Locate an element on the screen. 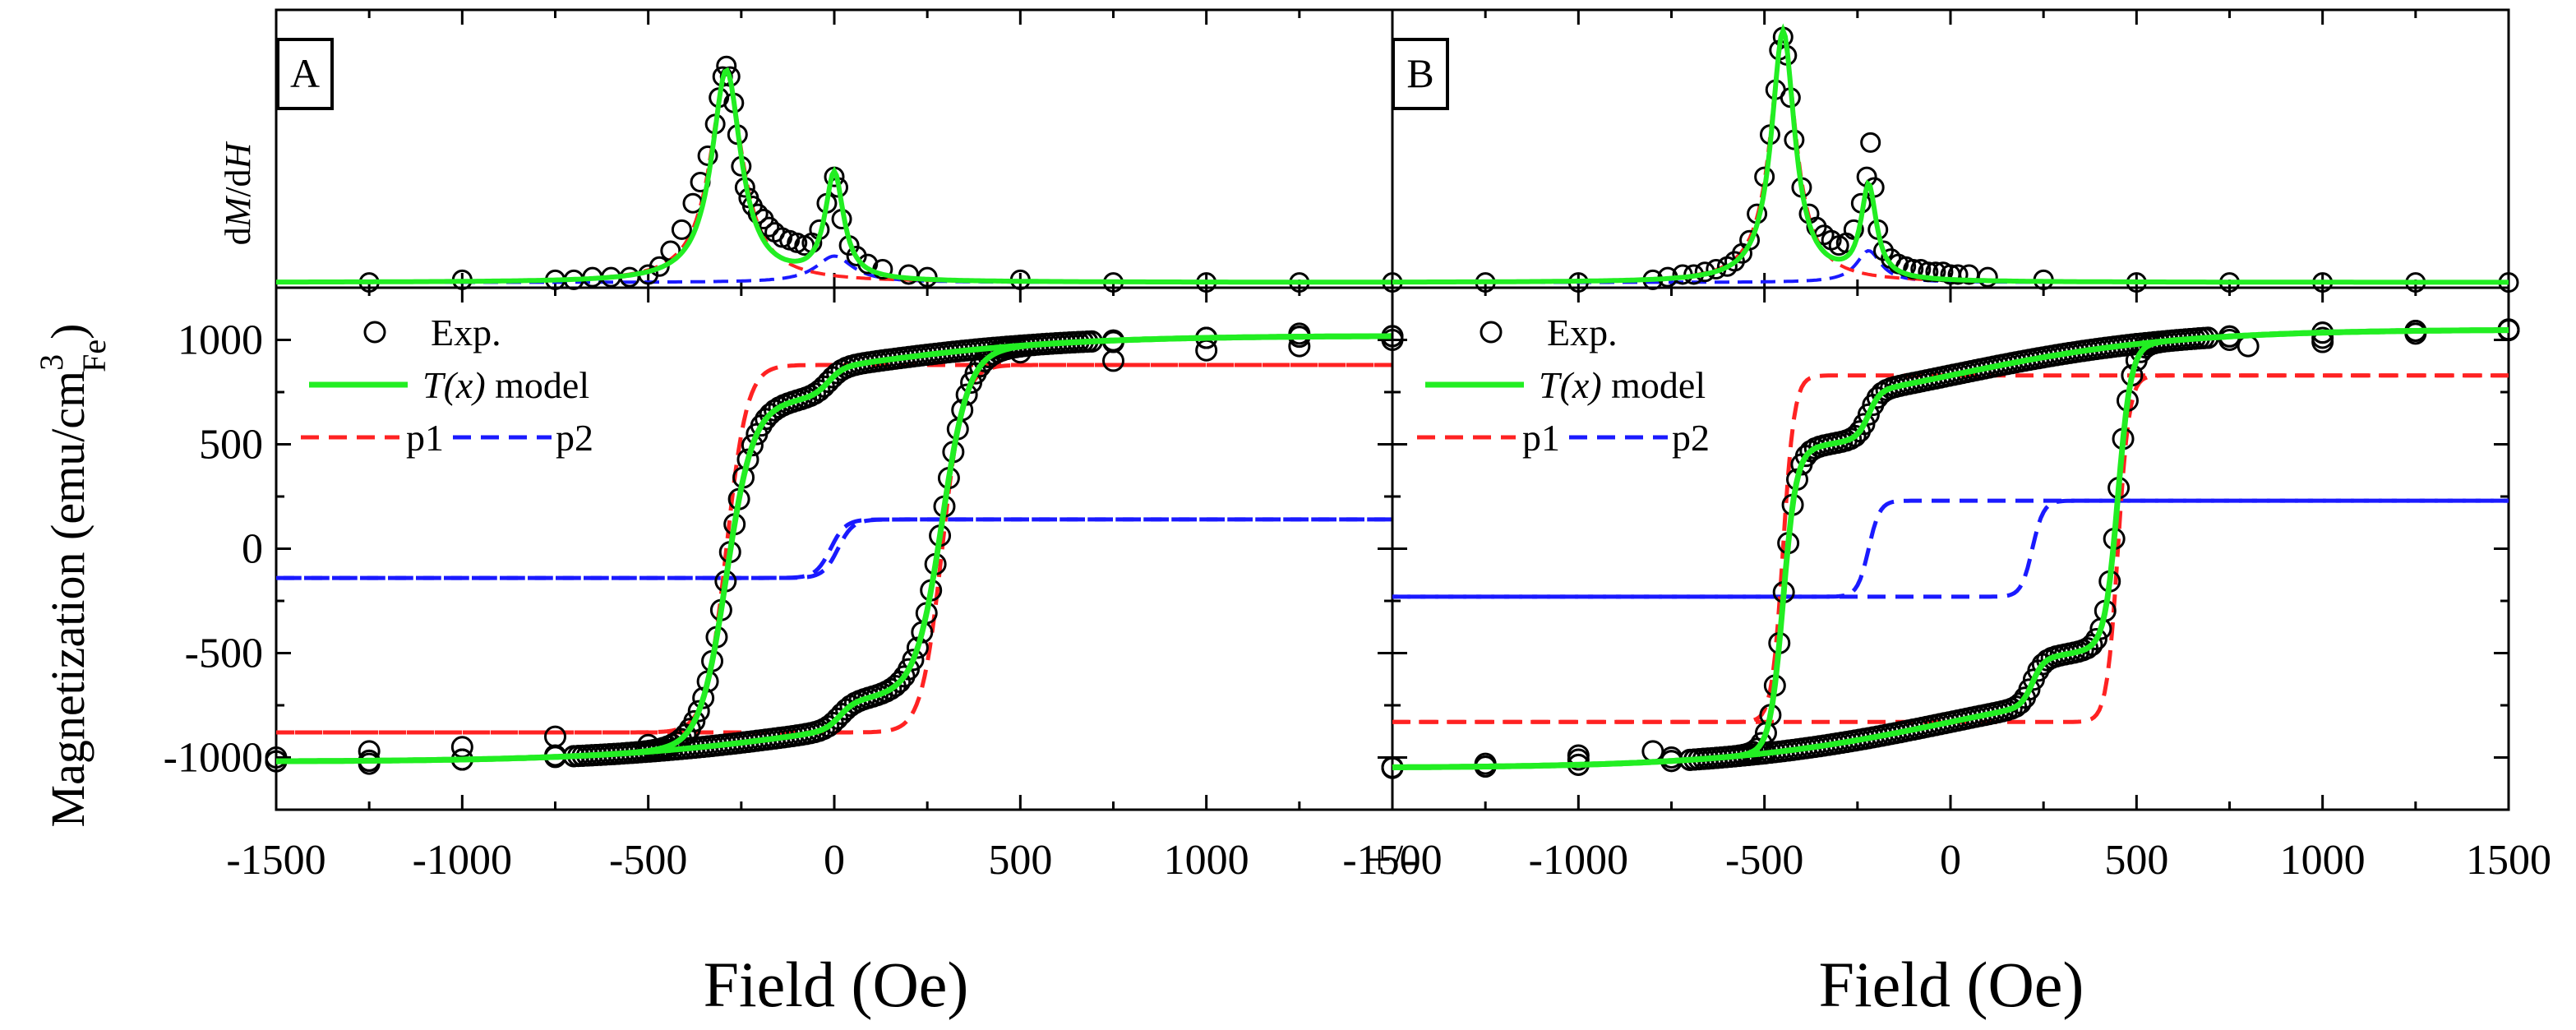 This screenshot has width=2576, height=1030. x-tick-label: 1500 is located at coordinates (2508, 860).